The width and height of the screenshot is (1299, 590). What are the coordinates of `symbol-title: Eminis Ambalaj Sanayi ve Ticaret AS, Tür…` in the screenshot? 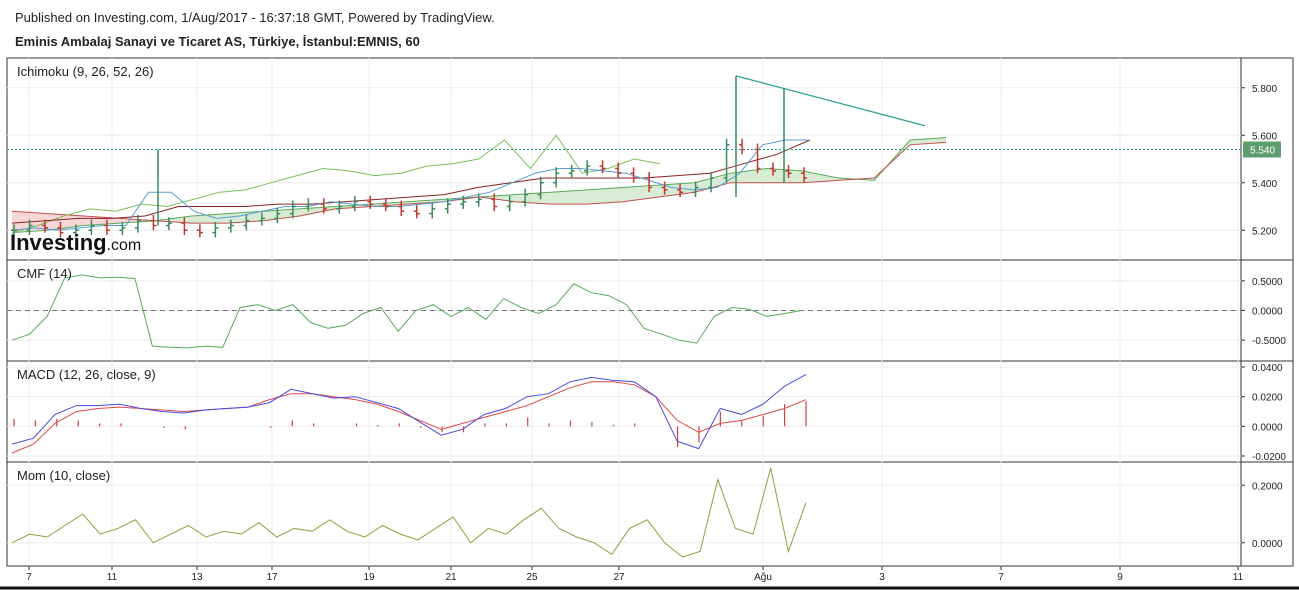 It's located at (217, 41).